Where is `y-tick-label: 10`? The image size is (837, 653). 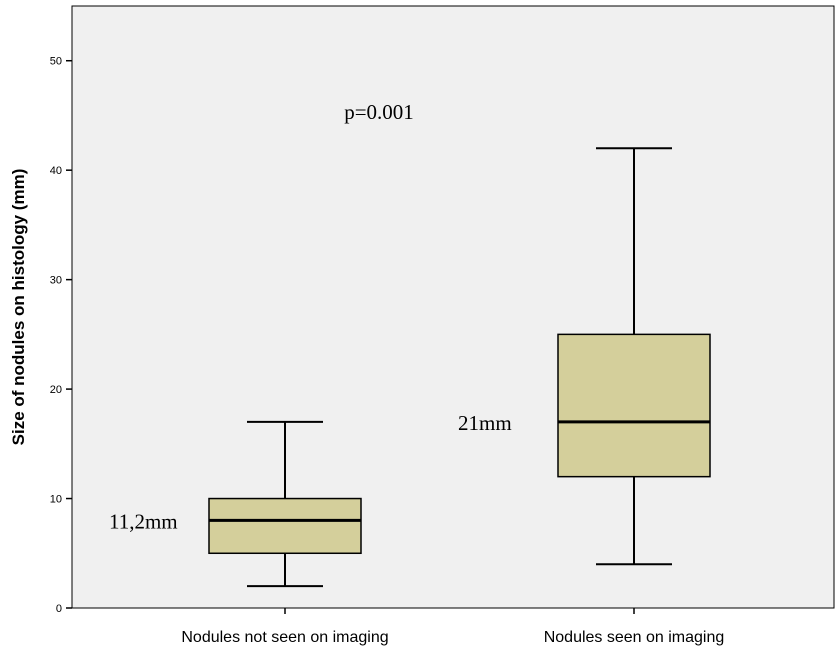 y-tick-label: 10 is located at coordinates (56, 500).